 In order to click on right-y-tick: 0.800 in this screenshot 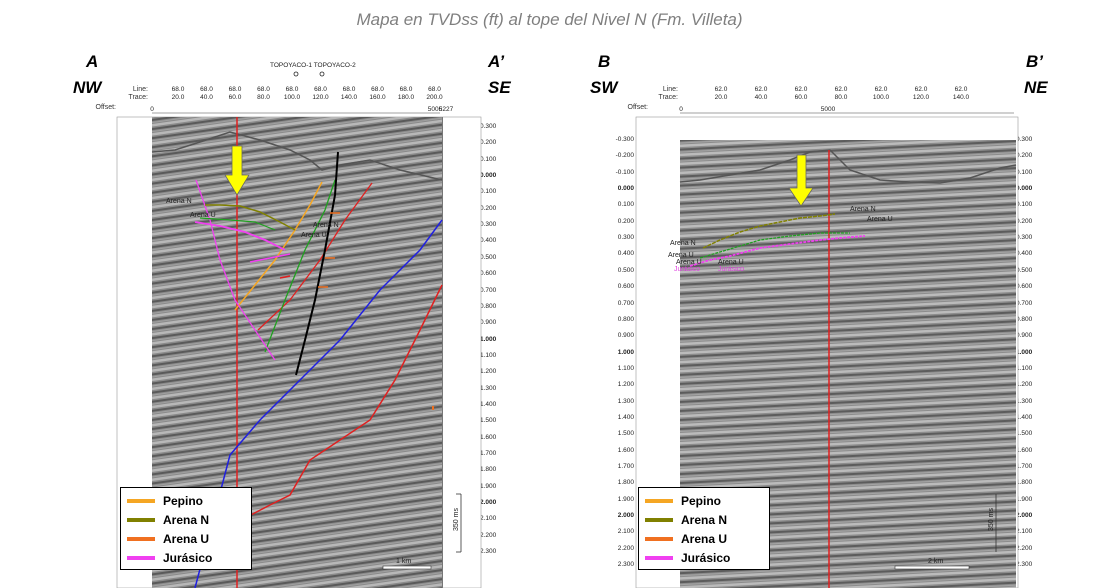, I will do `click(625, 319)`.